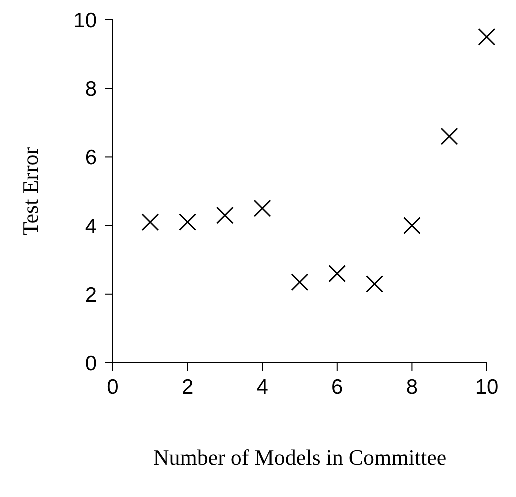  What do you see at coordinates (91, 364) in the screenshot?
I see `y-tick-label: 0` at bounding box center [91, 364].